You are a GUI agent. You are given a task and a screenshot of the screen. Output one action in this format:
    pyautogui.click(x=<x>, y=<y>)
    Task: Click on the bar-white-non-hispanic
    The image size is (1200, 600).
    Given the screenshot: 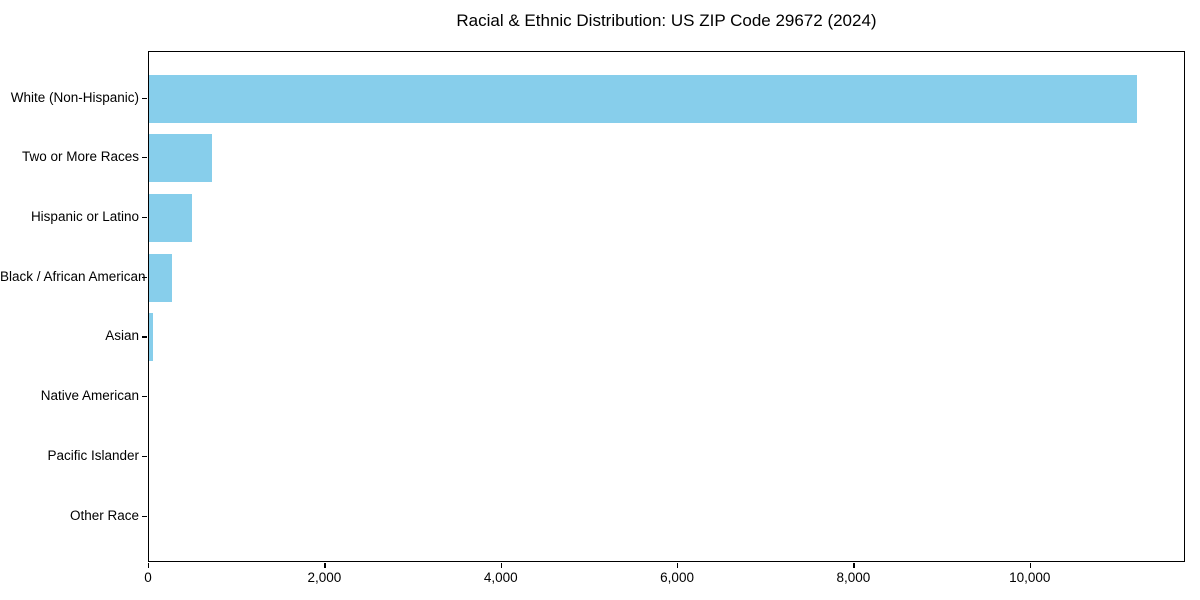 What is the action you would take?
    pyautogui.click(x=643, y=98)
    